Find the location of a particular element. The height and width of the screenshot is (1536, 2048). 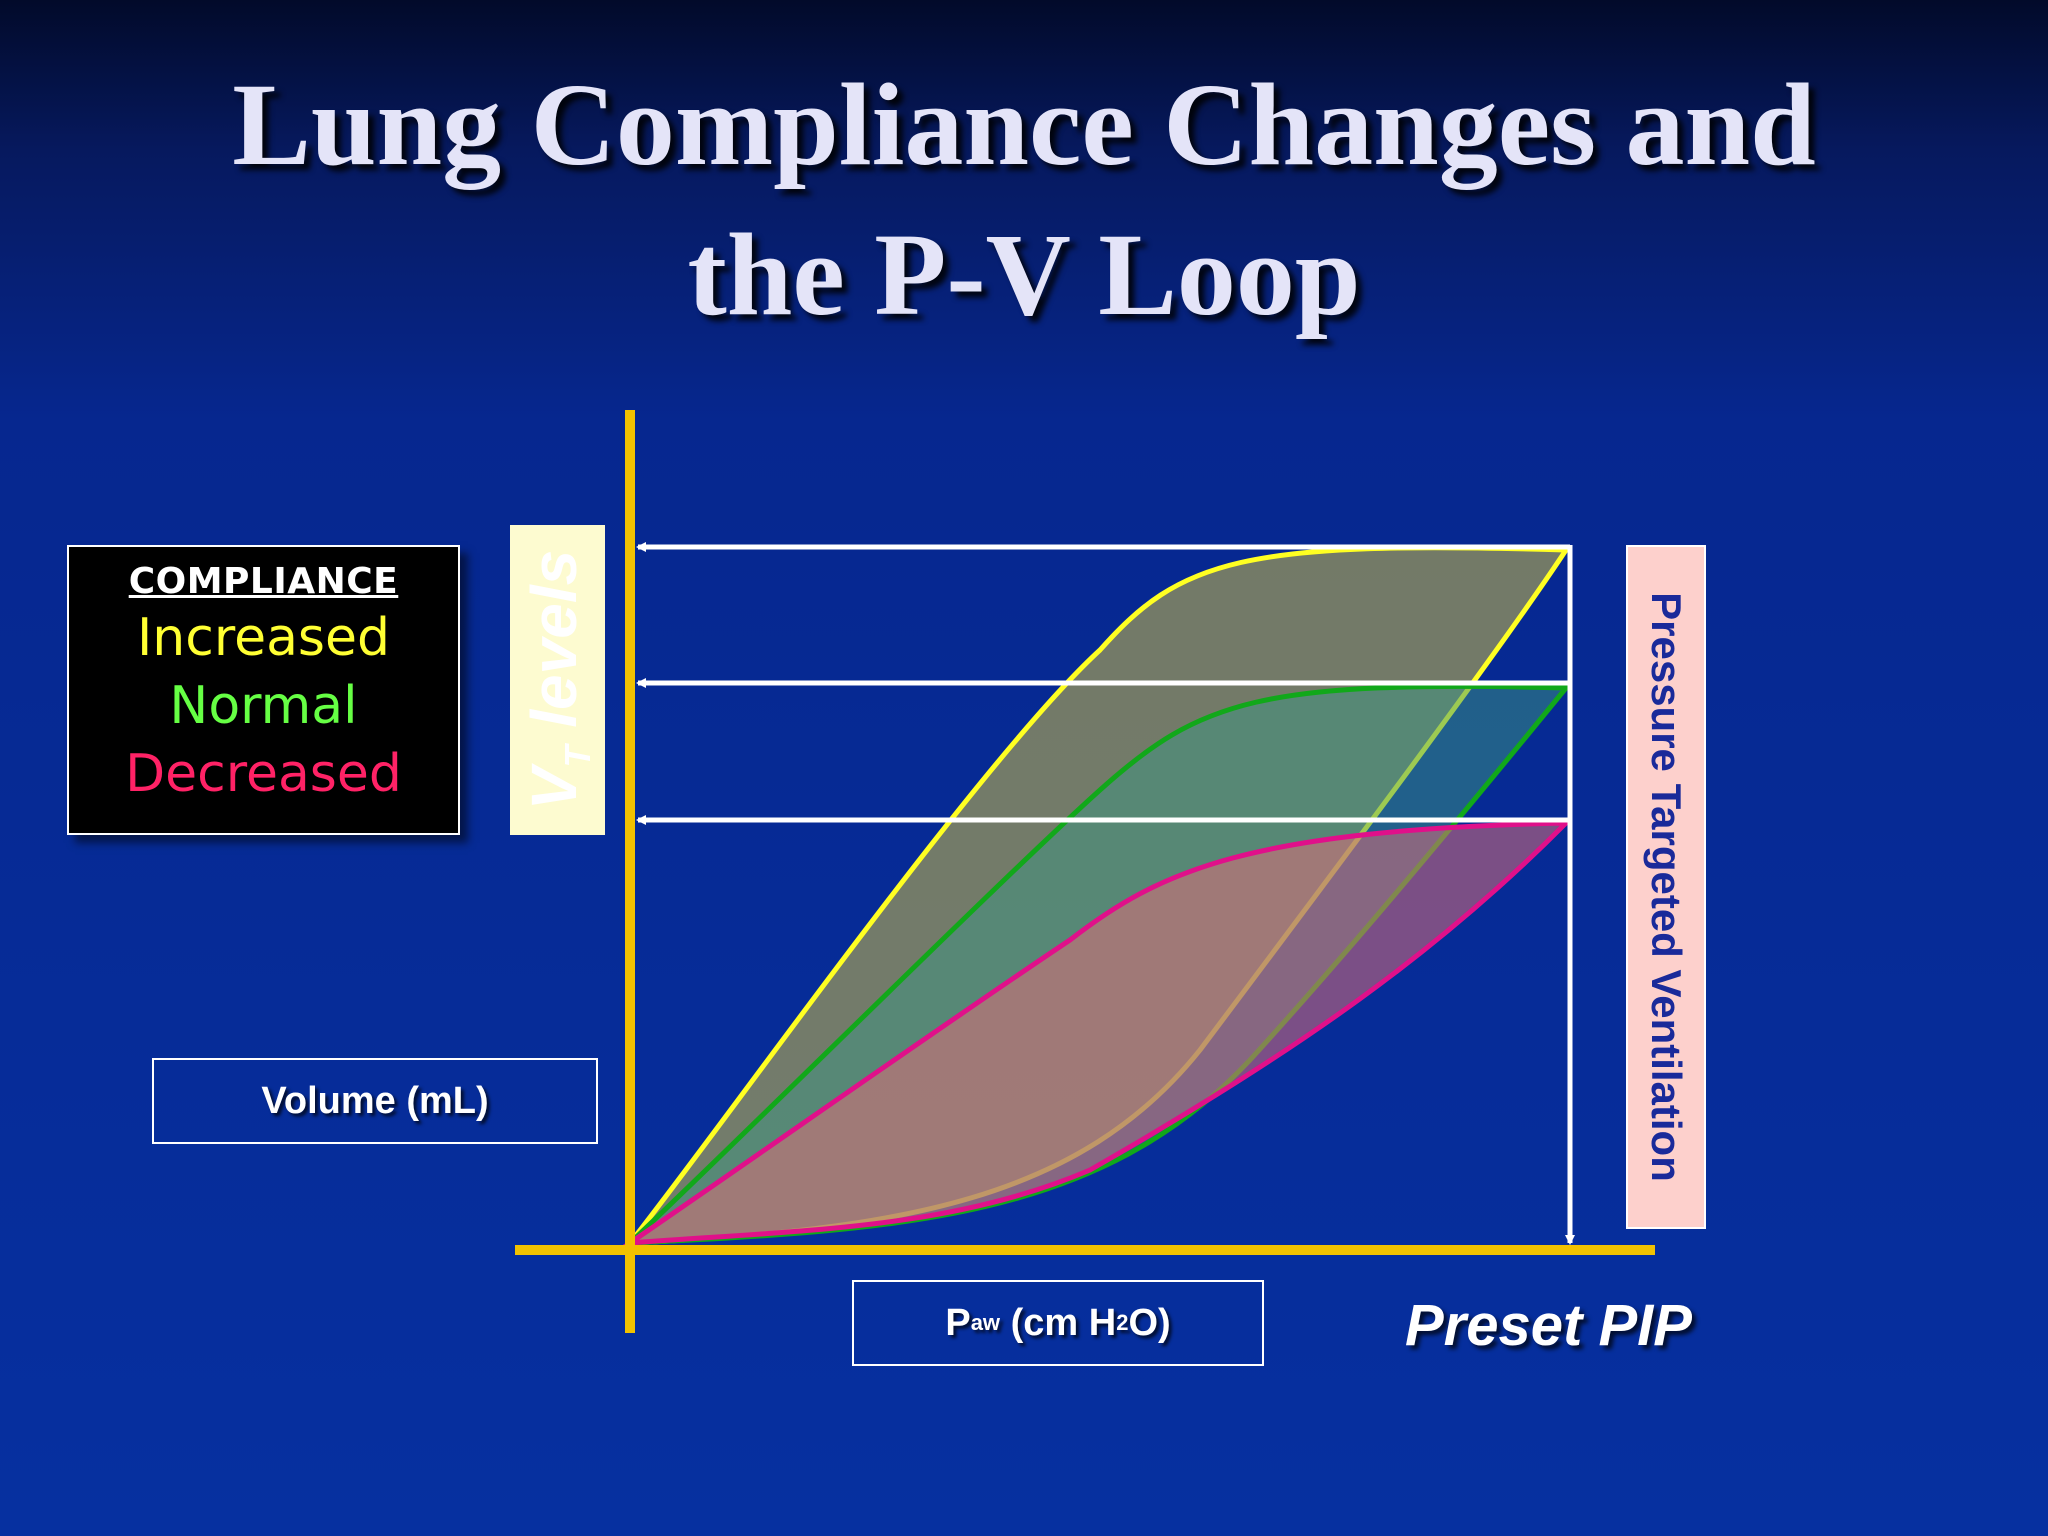

legend-item-increased: Increased is located at coordinates (263, 638).